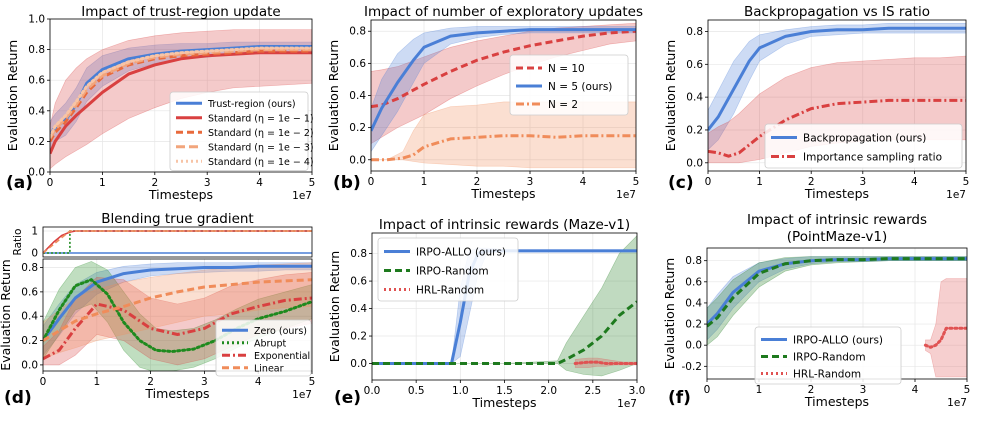  What do you see at coordinates (563, 105) in the screenshot?
I see `legend-label: N = 2` at bounding box center [563, 105].